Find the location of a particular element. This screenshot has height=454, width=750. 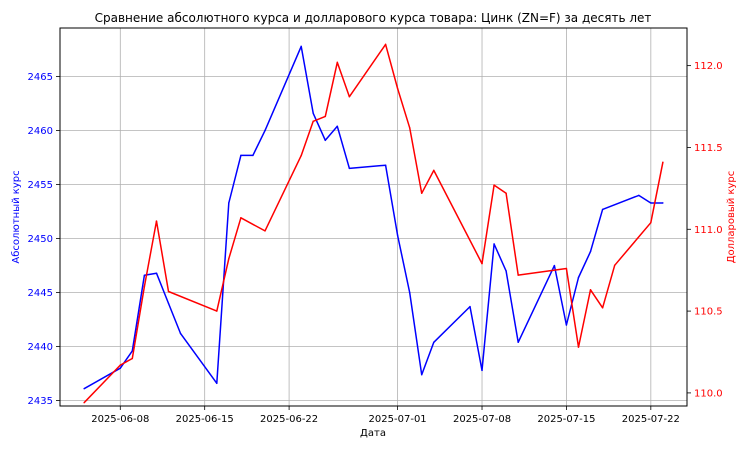

y-axis-right: 110.0 110.5 111.0 111.5 112.0 is located at coordinates (705, 230).